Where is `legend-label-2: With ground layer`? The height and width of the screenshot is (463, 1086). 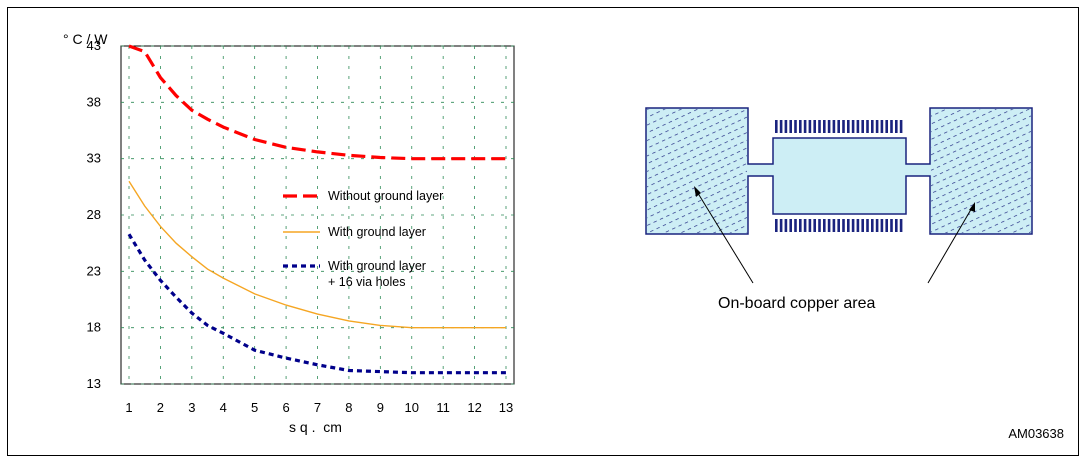
legend-label-2: With ground layer is located at coordinates (377, 232).